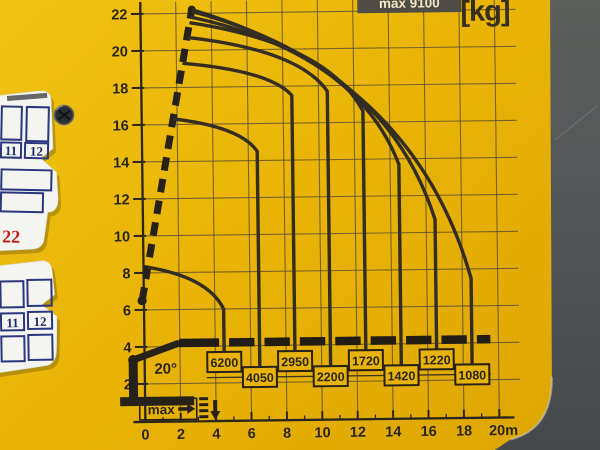 The height and width of the screenshot is (450, 600). I want to click on capacity-value: 1720, so click(366, 361).